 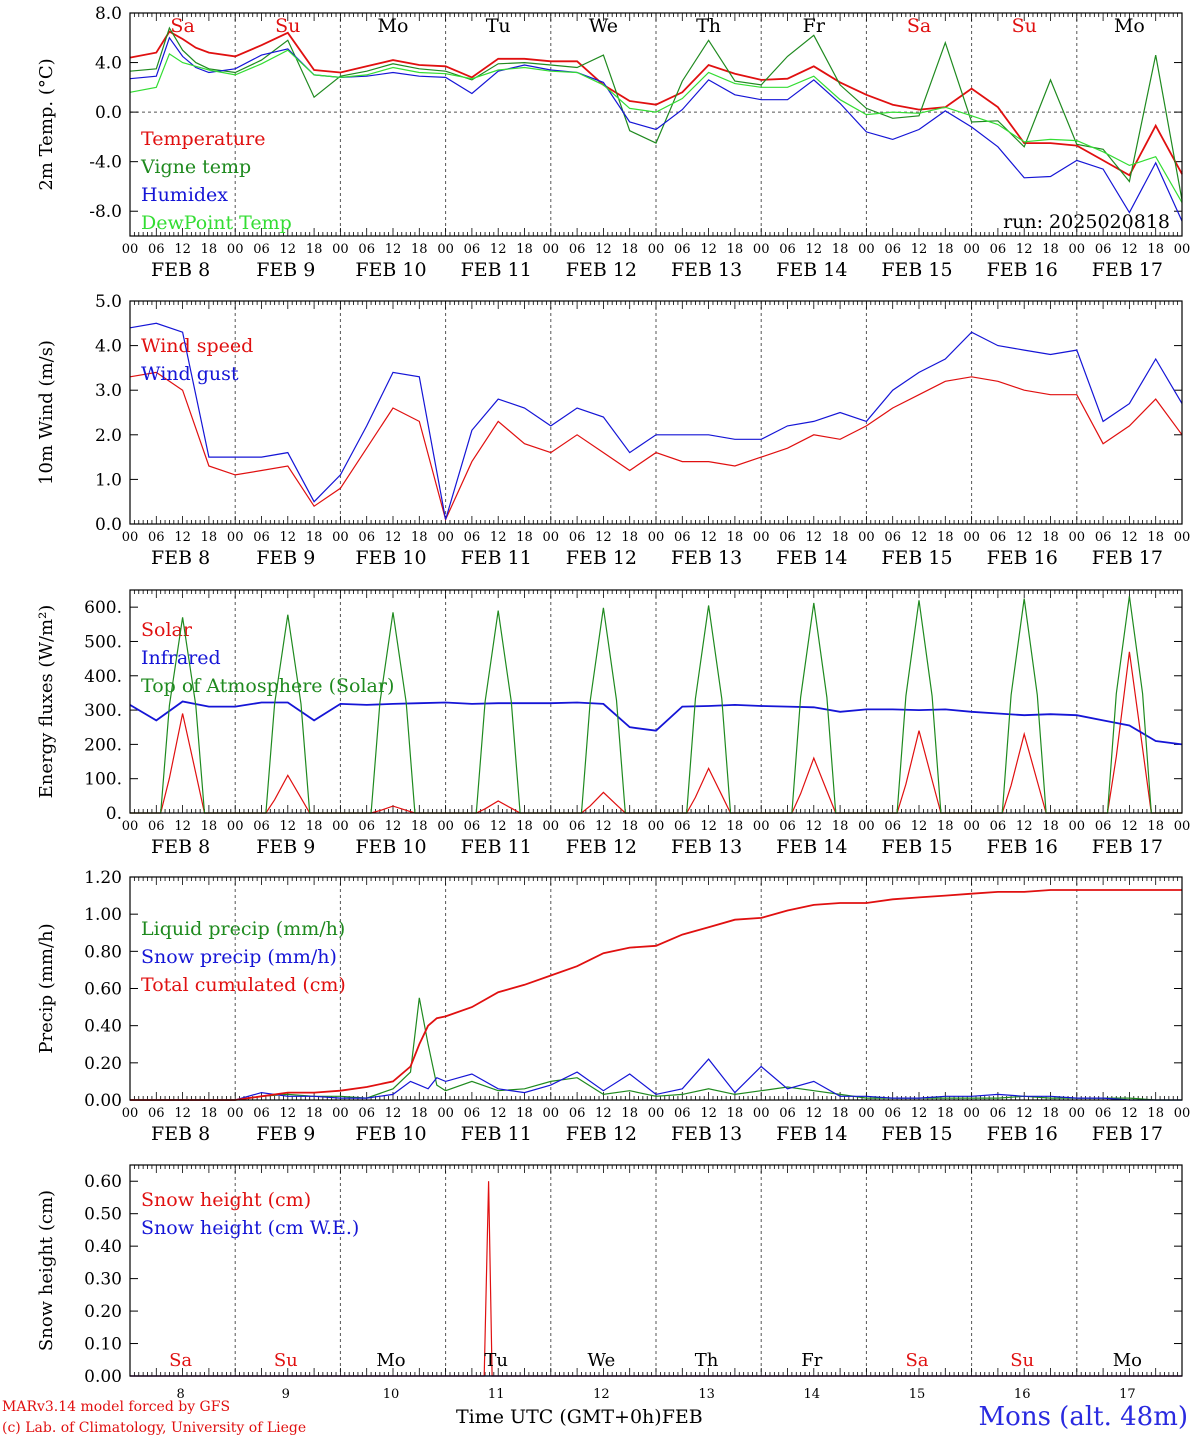 What do you see at coordinates (1022, 1394) in the screenshot?
I see `date-label: 16` at bounding box center [1022, 1394].